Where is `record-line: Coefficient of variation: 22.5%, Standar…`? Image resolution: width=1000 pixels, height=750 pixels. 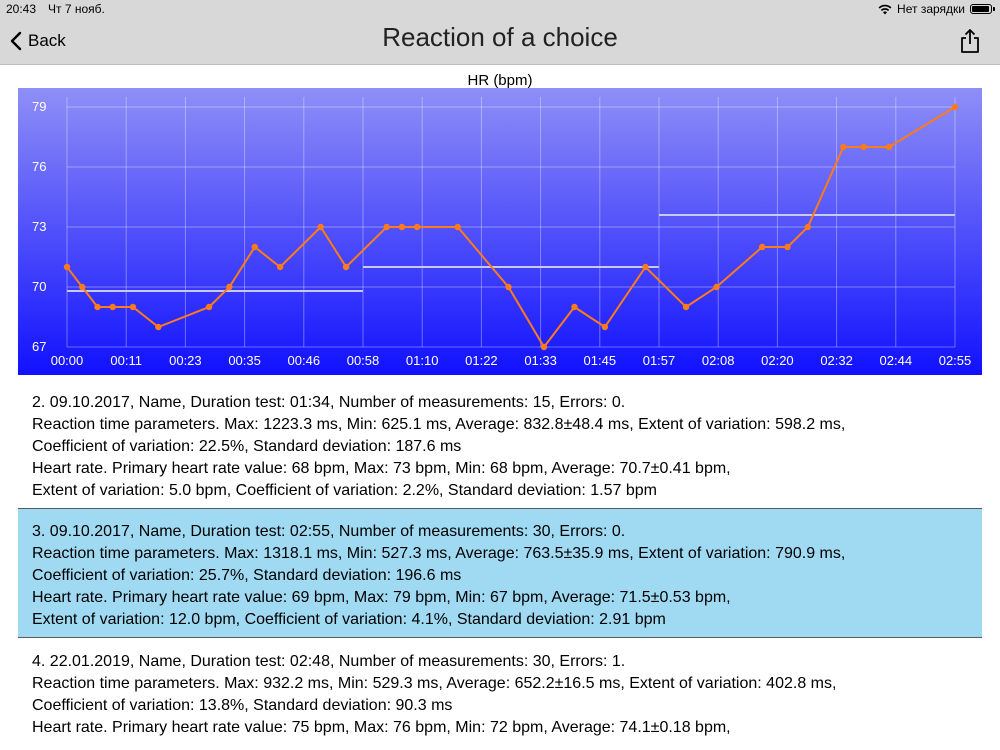
record-line: Coefficient of variation: 22.5%, Standar… is located at coordinates (247, 446).